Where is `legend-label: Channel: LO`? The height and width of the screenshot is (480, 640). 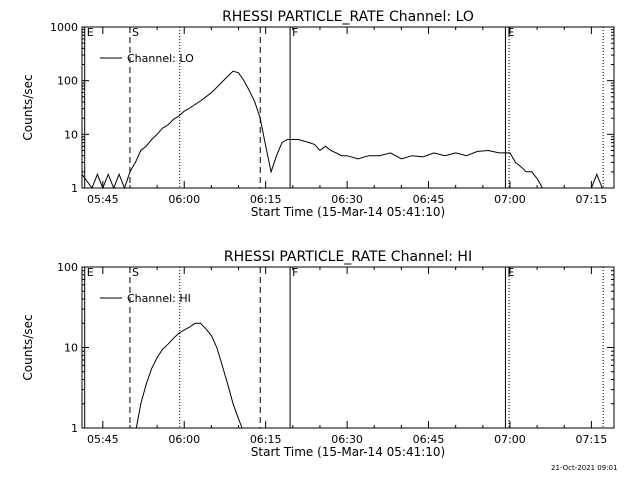
legend-label: Channel: LO is located at coordinates (160, 58).